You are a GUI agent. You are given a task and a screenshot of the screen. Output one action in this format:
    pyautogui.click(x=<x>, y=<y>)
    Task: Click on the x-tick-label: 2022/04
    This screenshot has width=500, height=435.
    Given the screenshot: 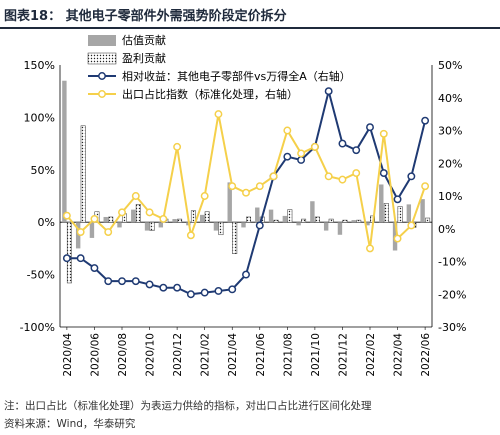 What is the action you would take?
    pyautogui.click(x=399, y=355)
    